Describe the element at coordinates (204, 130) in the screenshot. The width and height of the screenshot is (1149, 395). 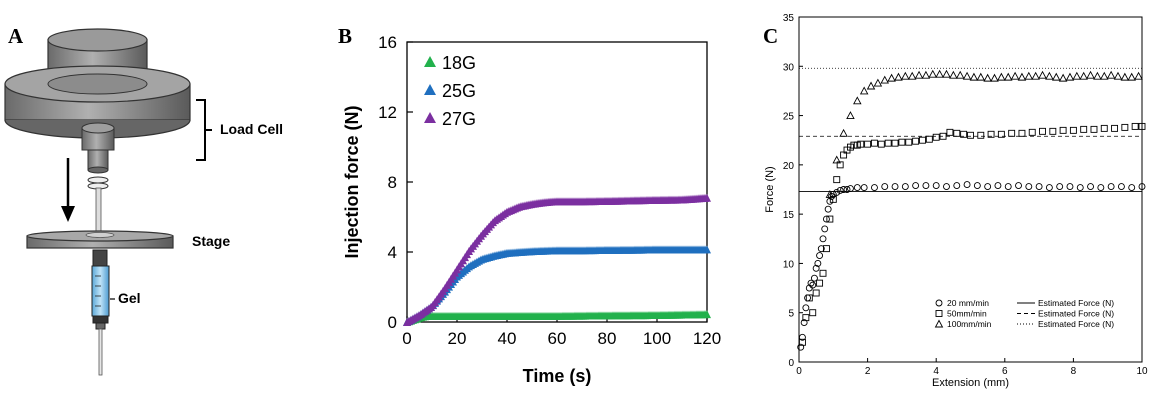
I see `load-cell-bracket` at that location.